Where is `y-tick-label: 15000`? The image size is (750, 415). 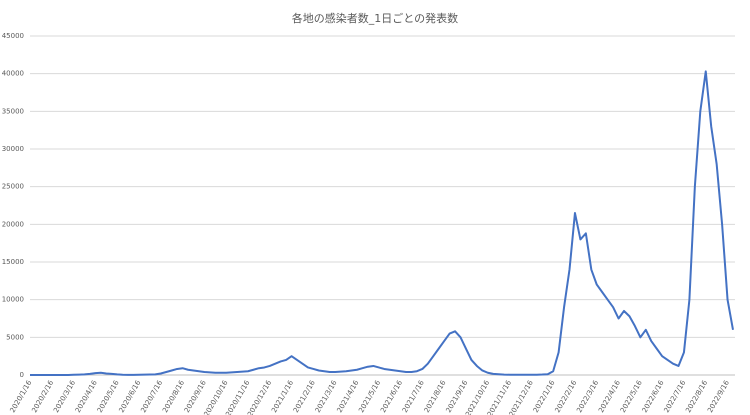
y-tick-label: 15000 is located at coordinates (13, 262).